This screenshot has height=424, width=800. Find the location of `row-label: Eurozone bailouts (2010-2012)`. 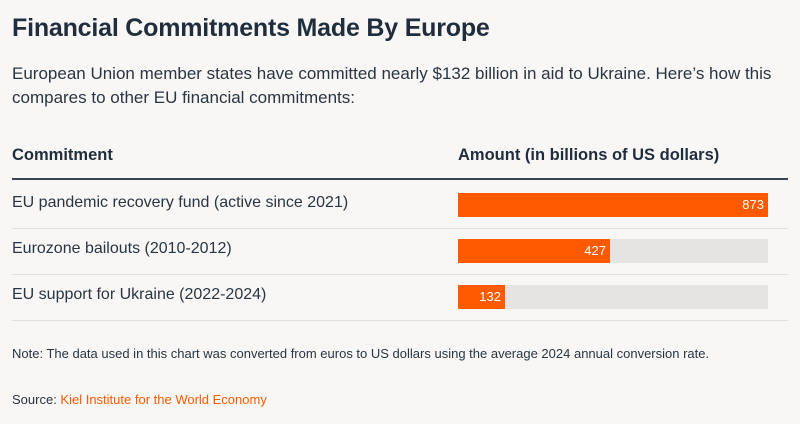

row-label: Eurozone bailouts (2010-2012) is located at coordinates (122, 248).